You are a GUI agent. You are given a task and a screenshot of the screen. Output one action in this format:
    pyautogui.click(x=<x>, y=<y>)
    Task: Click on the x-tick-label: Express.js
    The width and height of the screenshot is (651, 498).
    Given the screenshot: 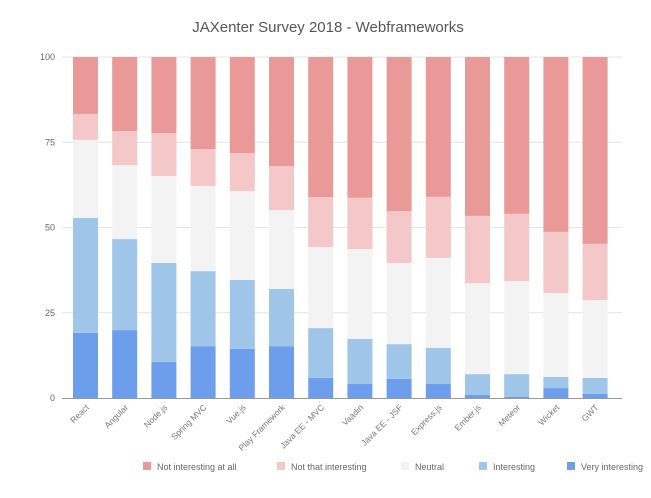 What is the action you would take?
    pyautogui.click(x=426, y=419)
    